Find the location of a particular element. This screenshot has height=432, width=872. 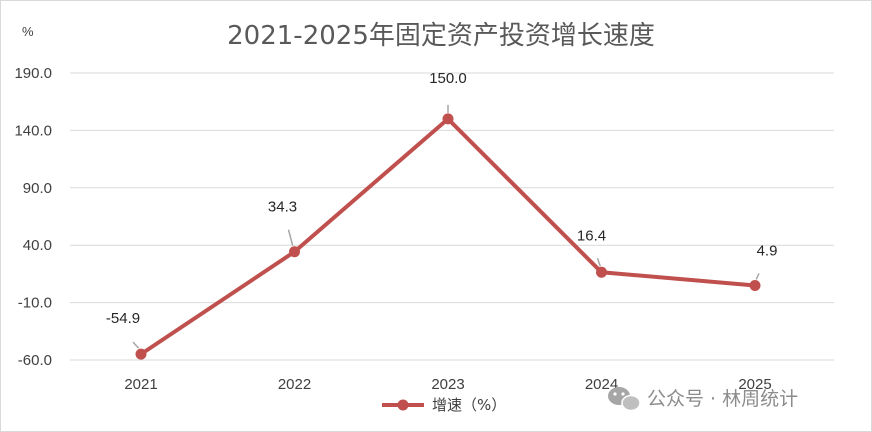

y-tick-label: 140.0 is located at coordinates (33, 130).